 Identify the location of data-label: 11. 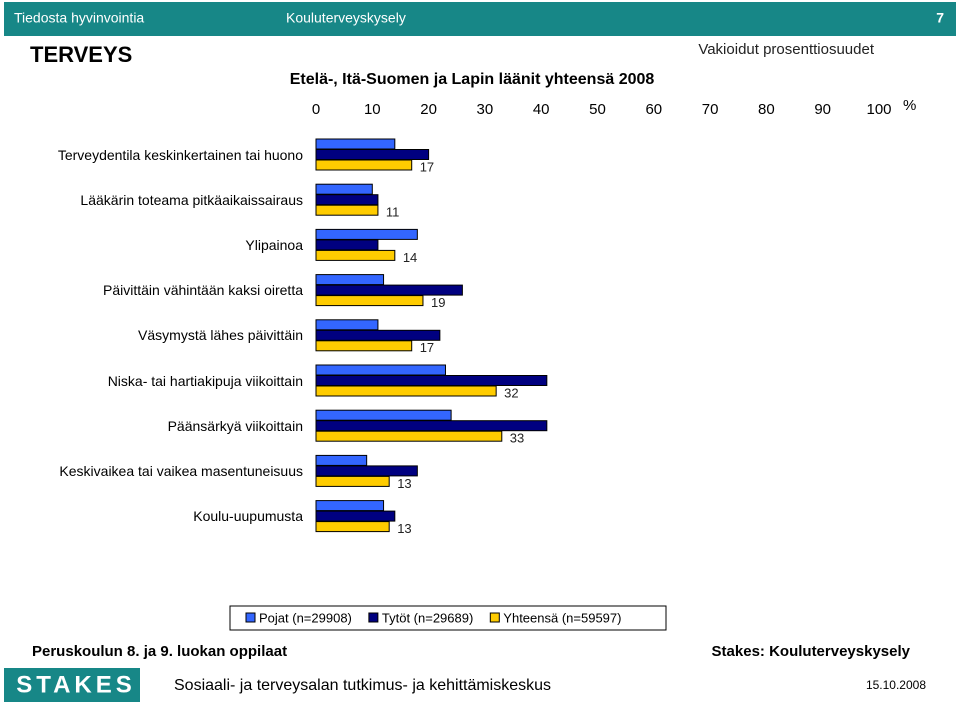
(393, 212).